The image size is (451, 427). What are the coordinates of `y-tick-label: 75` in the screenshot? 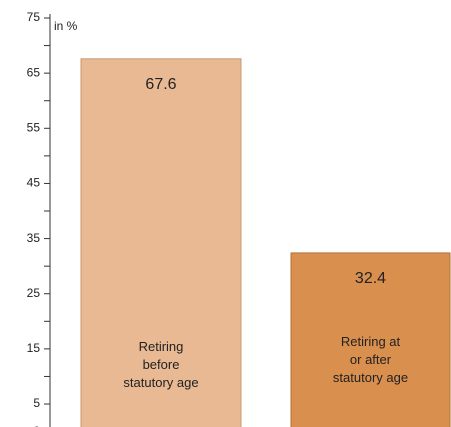 It's located at (34, 17).